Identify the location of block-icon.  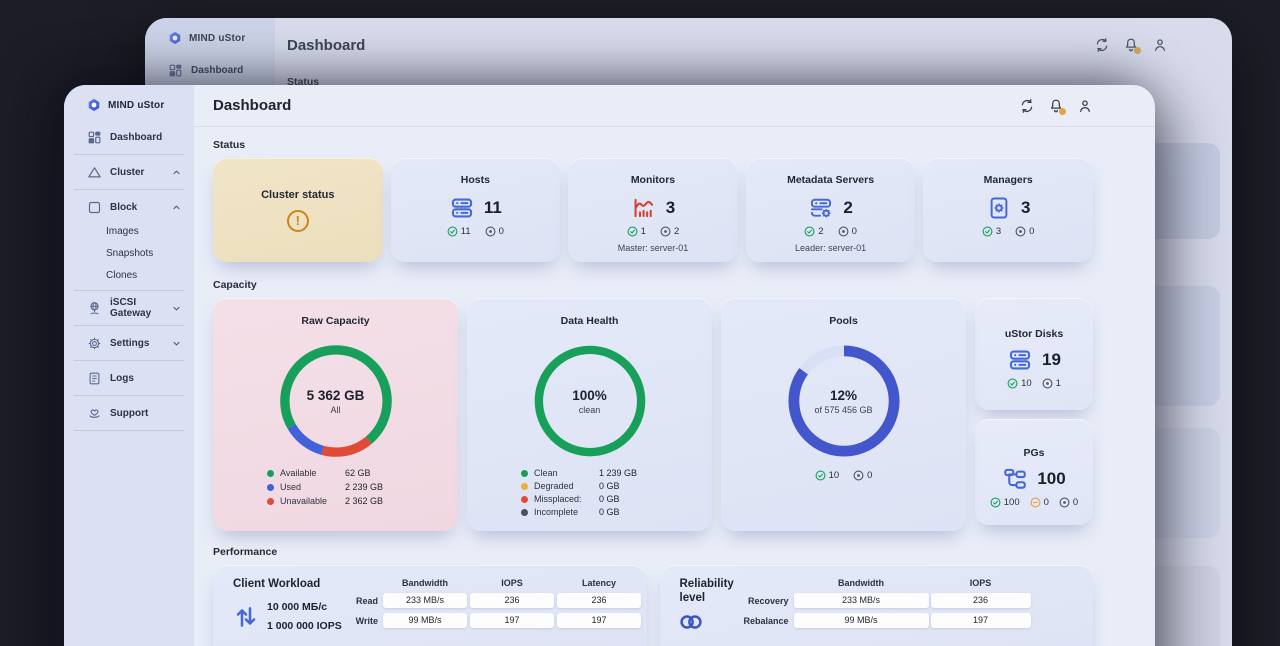
(94, 207).